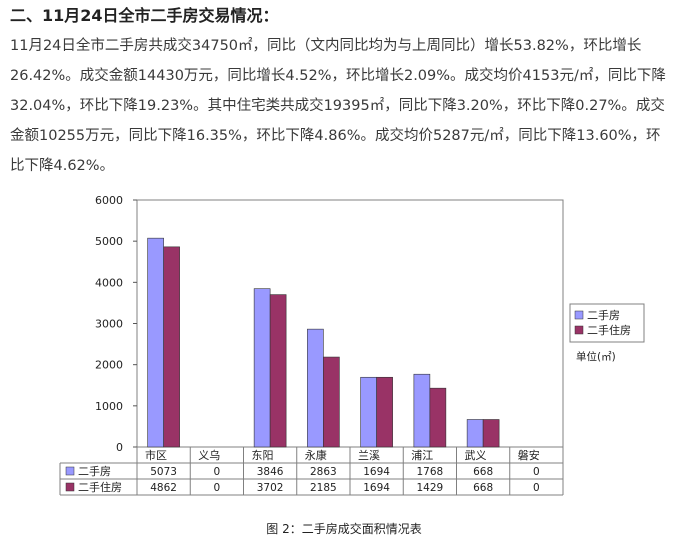 Image resolution: width=688 pixels, height=546 pixels. What do you see at coordinates (209, 455) in the screenshot?
I see `category-label: 义乌` at bounding box center [209, 455].